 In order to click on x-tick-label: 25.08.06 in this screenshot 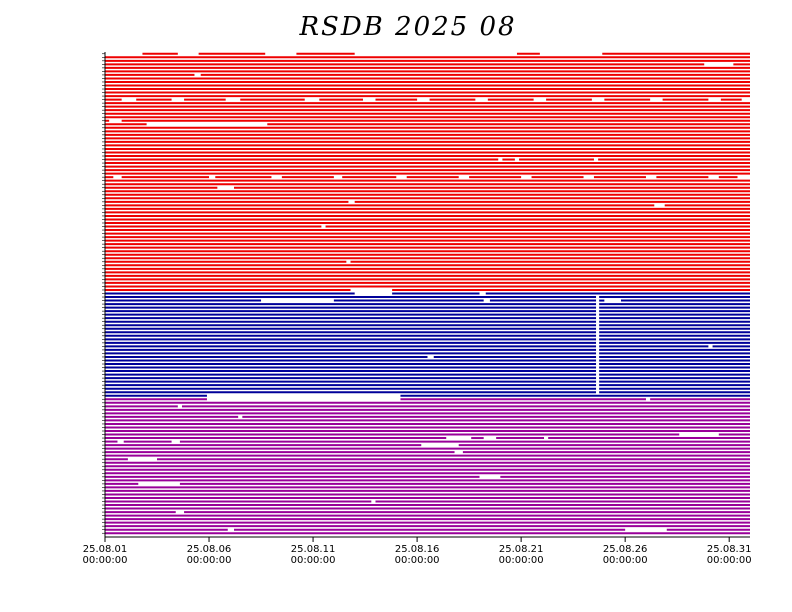, I will do `click(209, 549)`.